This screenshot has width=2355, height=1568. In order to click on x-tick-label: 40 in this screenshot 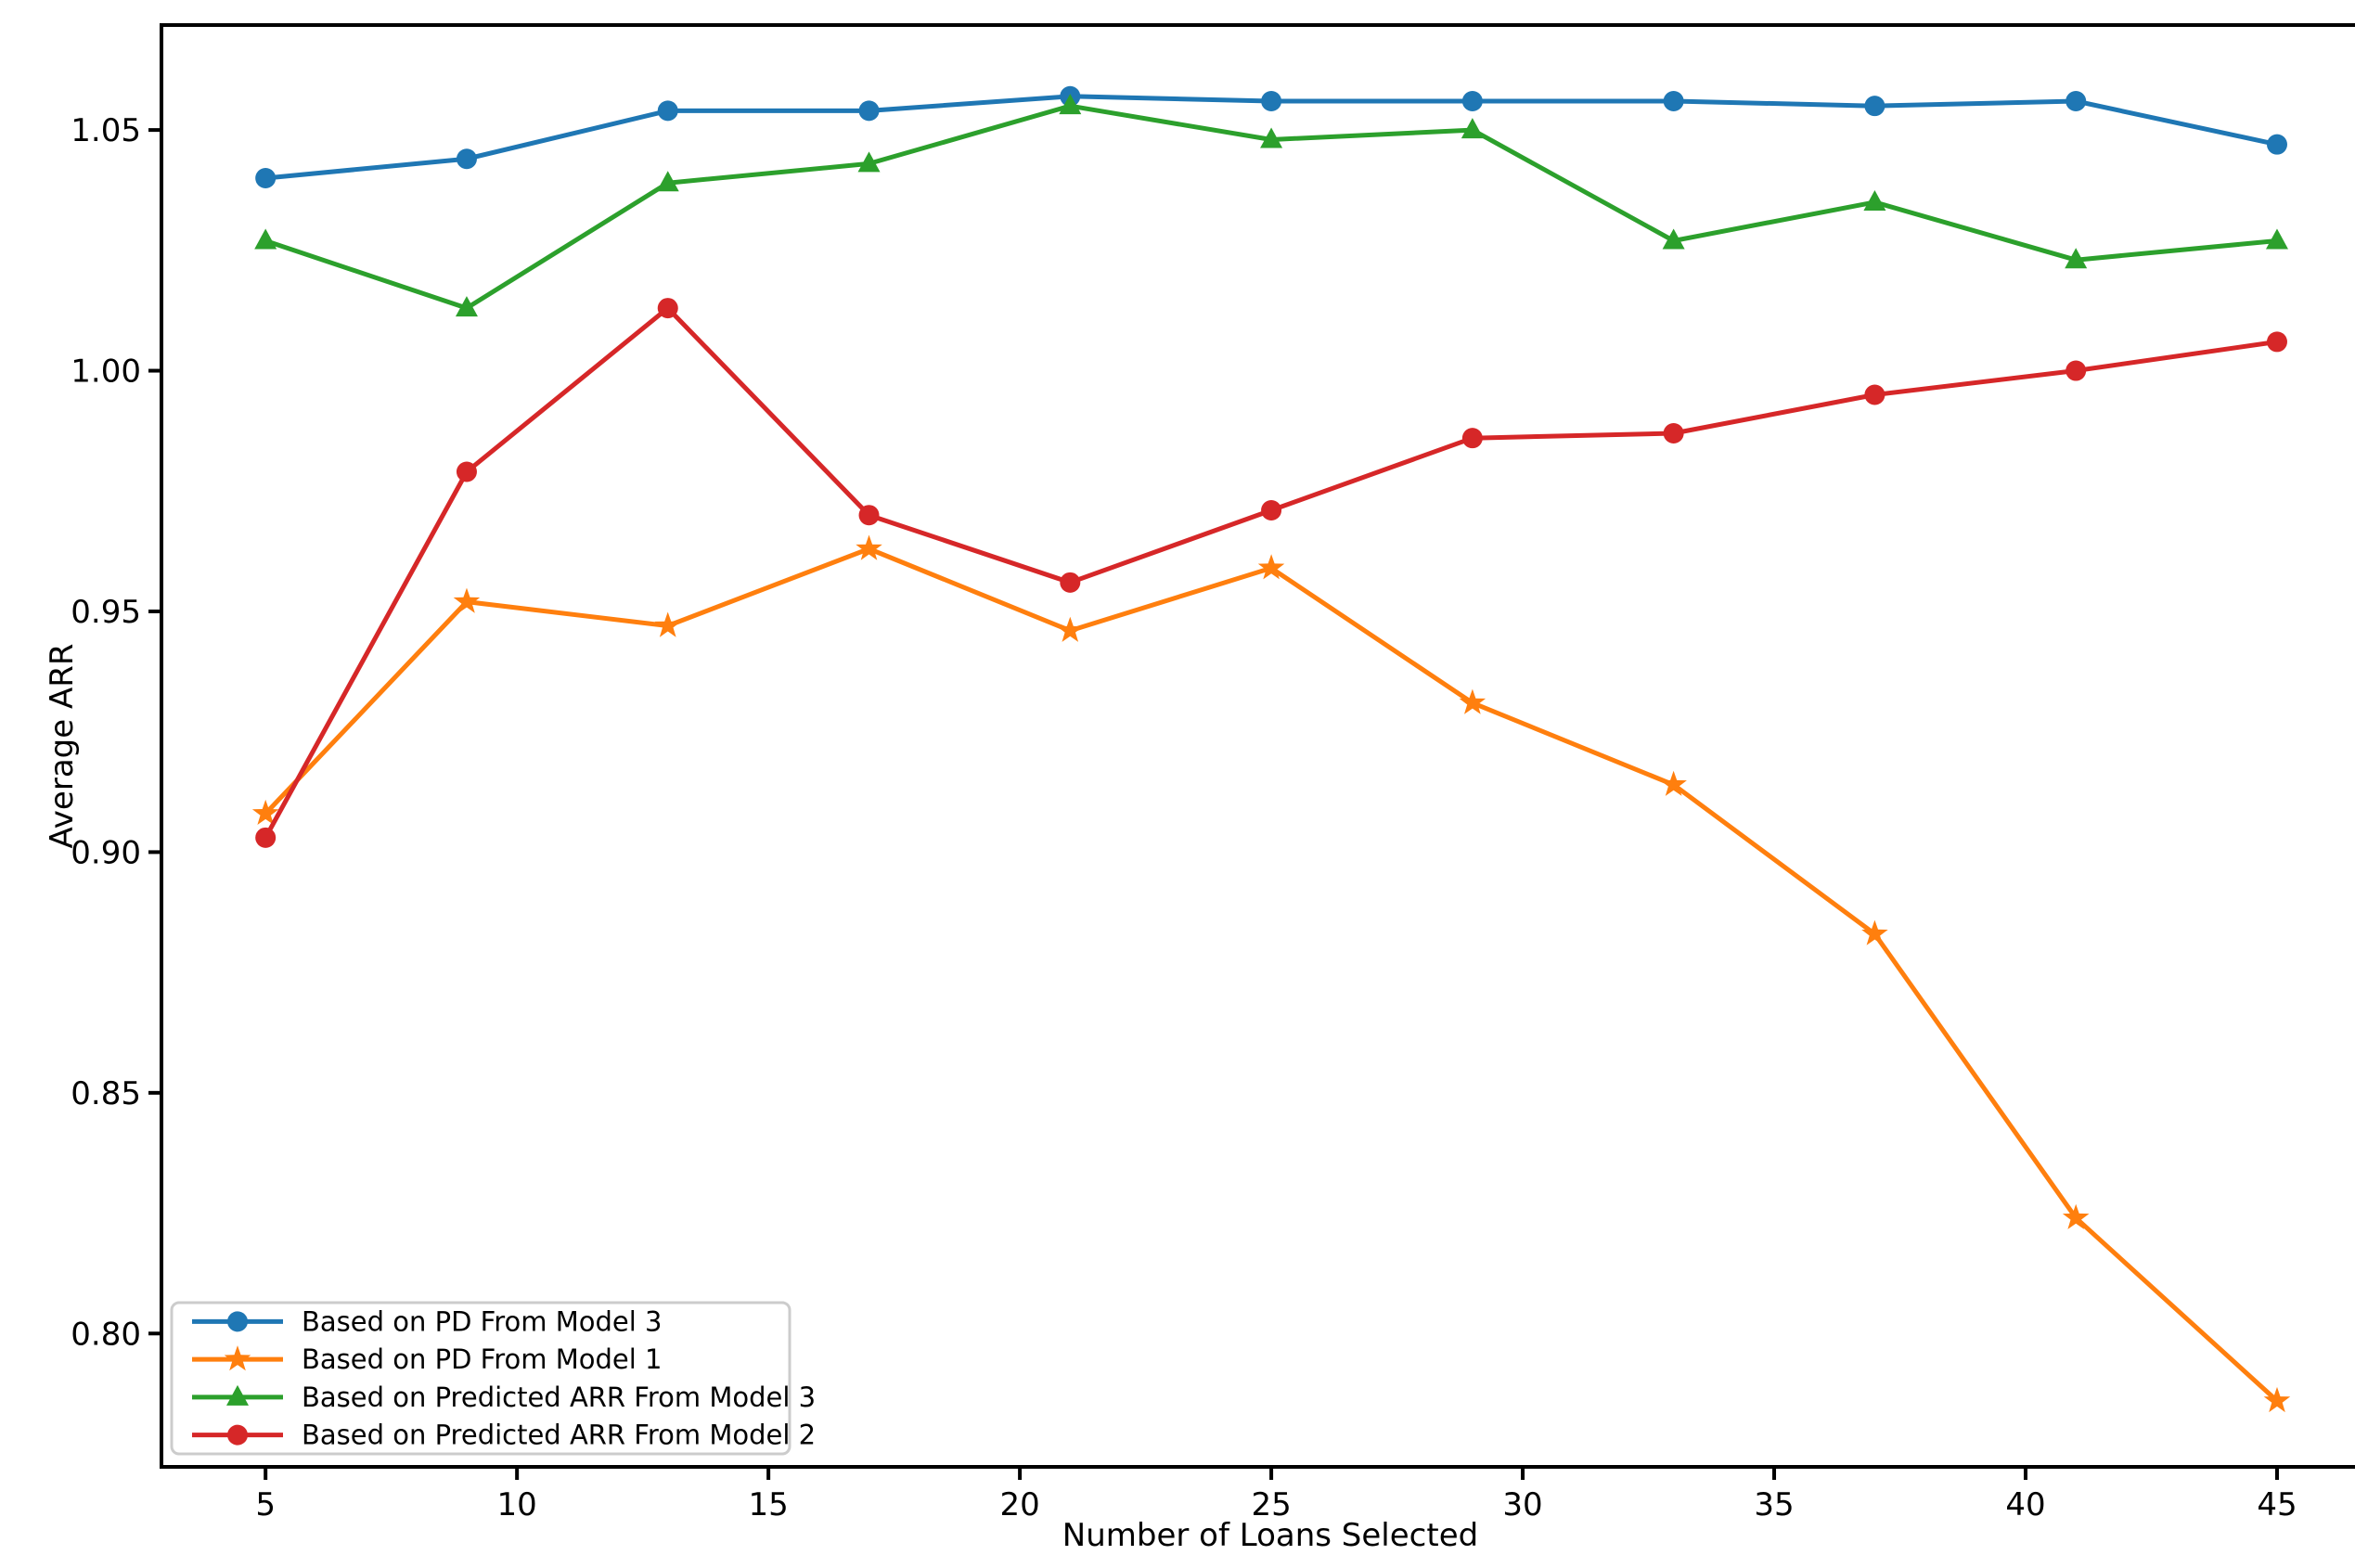, I will do `click(2025, 1504)`.